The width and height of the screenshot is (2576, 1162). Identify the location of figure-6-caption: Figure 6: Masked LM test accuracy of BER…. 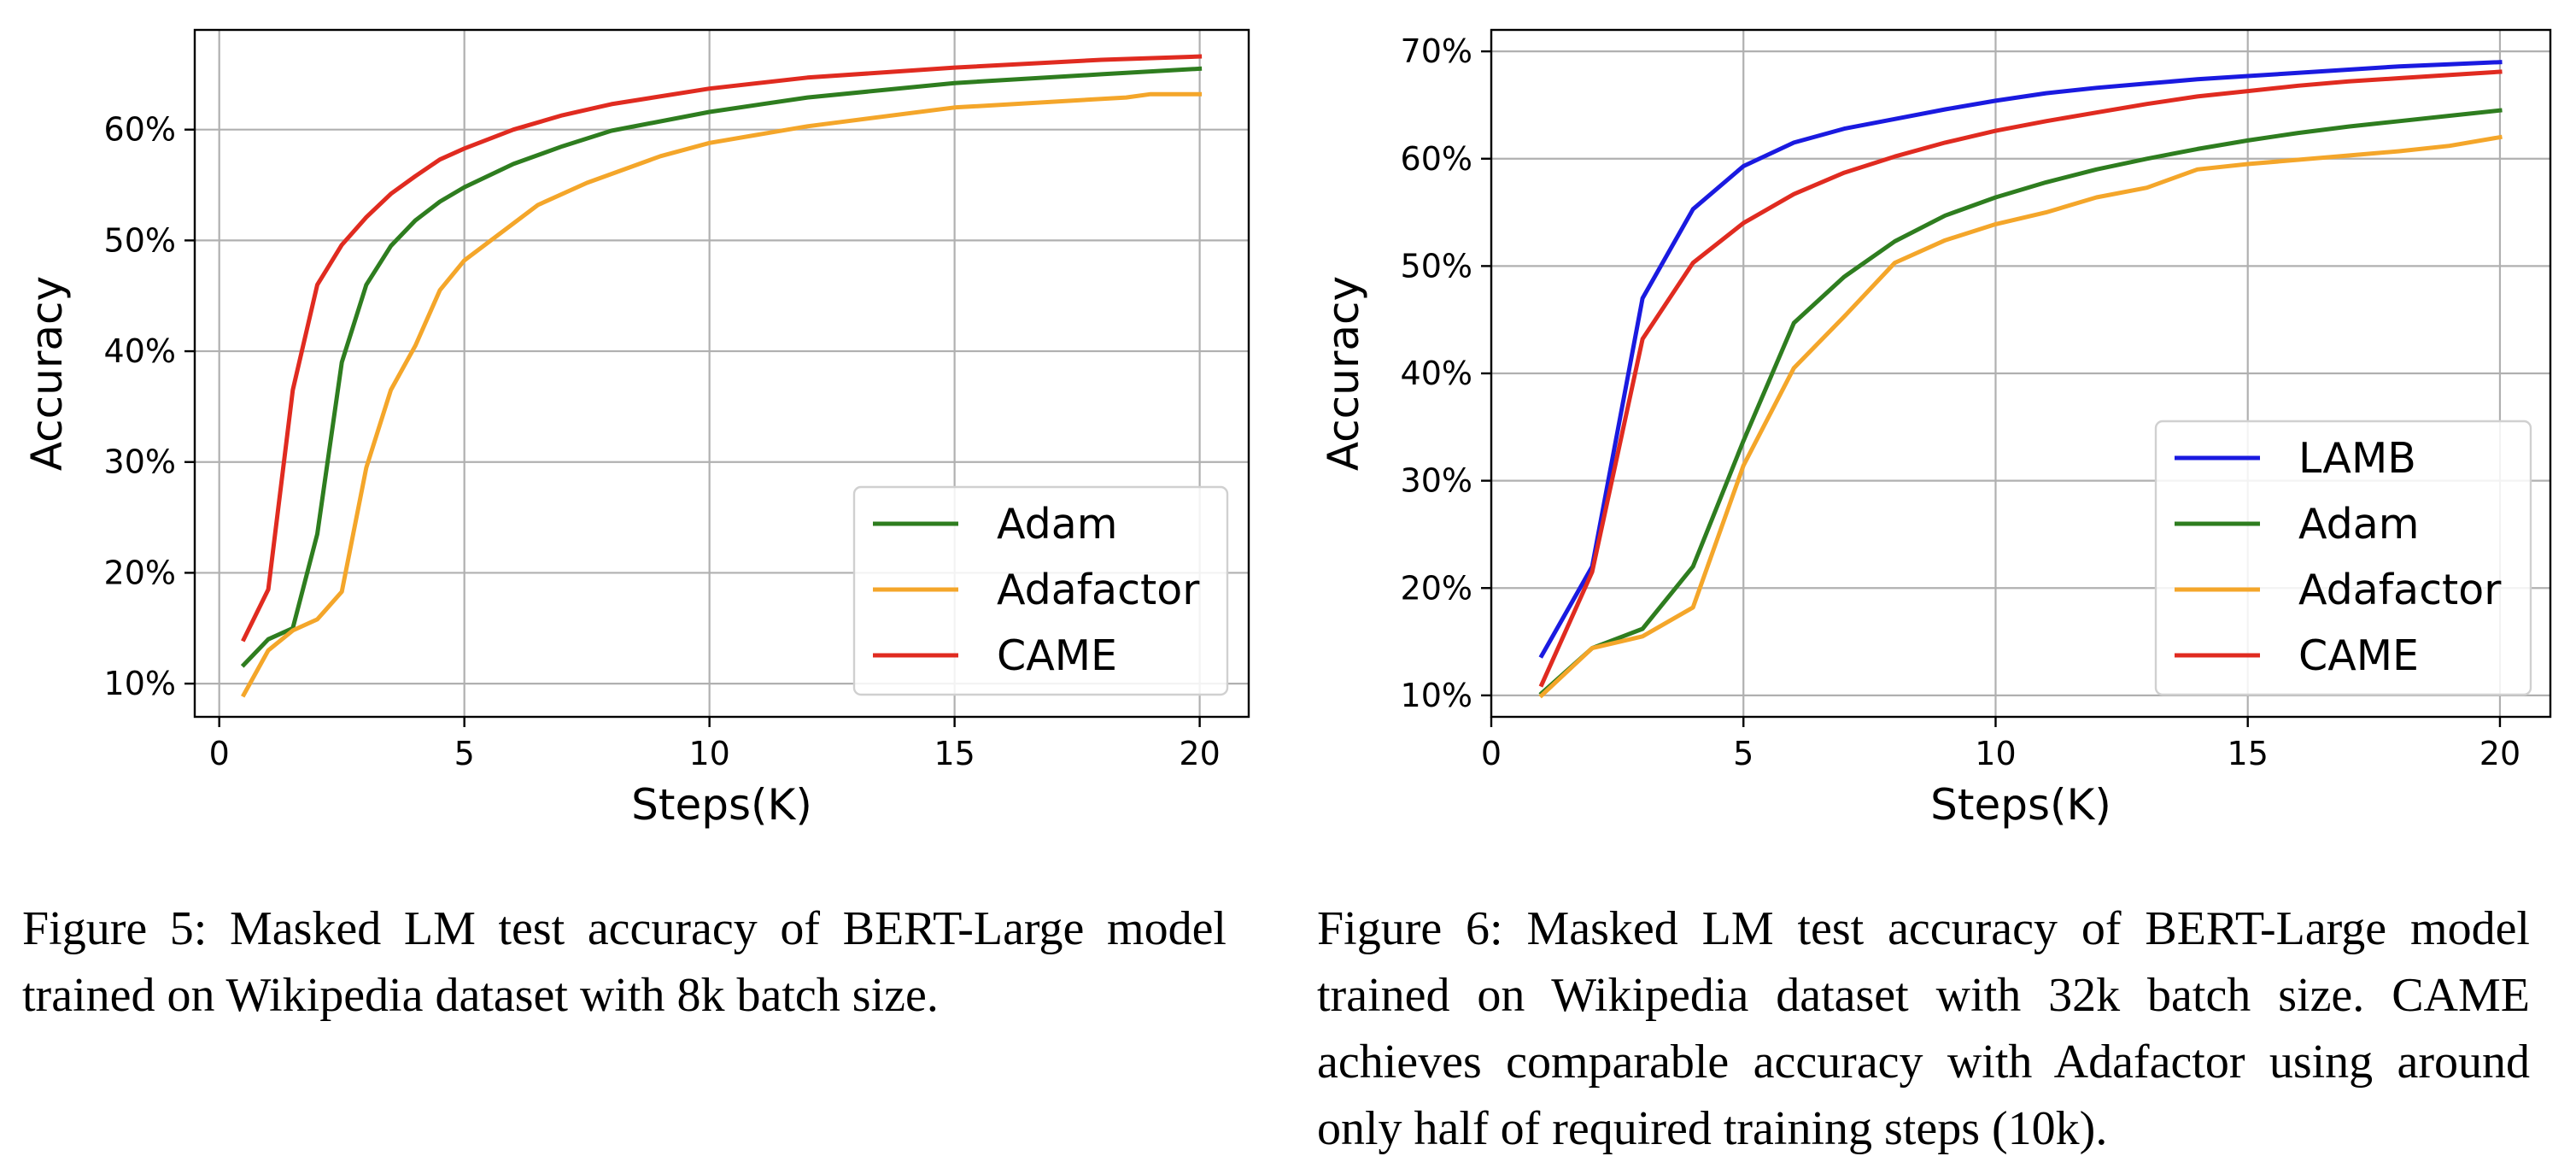
(1923, 1028).